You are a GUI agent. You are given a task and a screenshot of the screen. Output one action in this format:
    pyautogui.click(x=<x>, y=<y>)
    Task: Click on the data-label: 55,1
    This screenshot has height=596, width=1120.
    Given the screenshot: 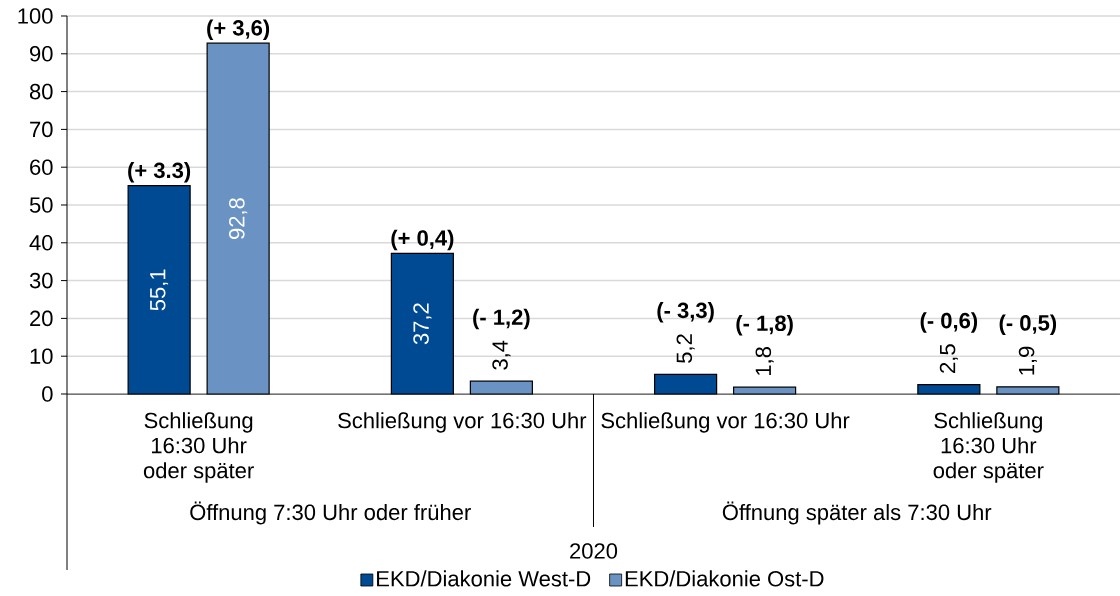 What is the action you would take?
    pyautogui.click(x=159, y=290)
    